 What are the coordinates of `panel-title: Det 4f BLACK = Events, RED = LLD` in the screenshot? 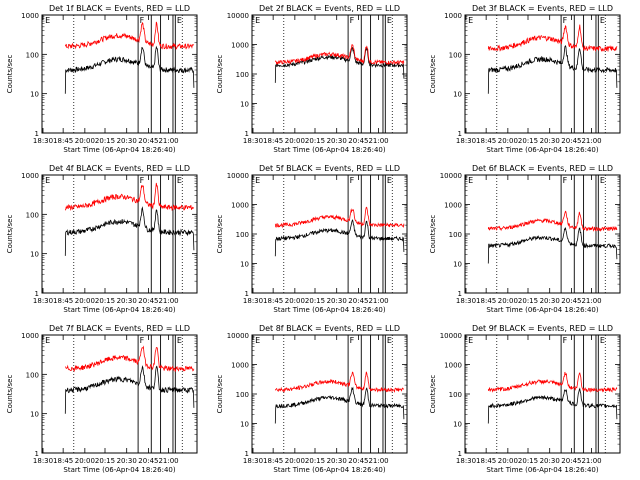 It's located at (119, 168).